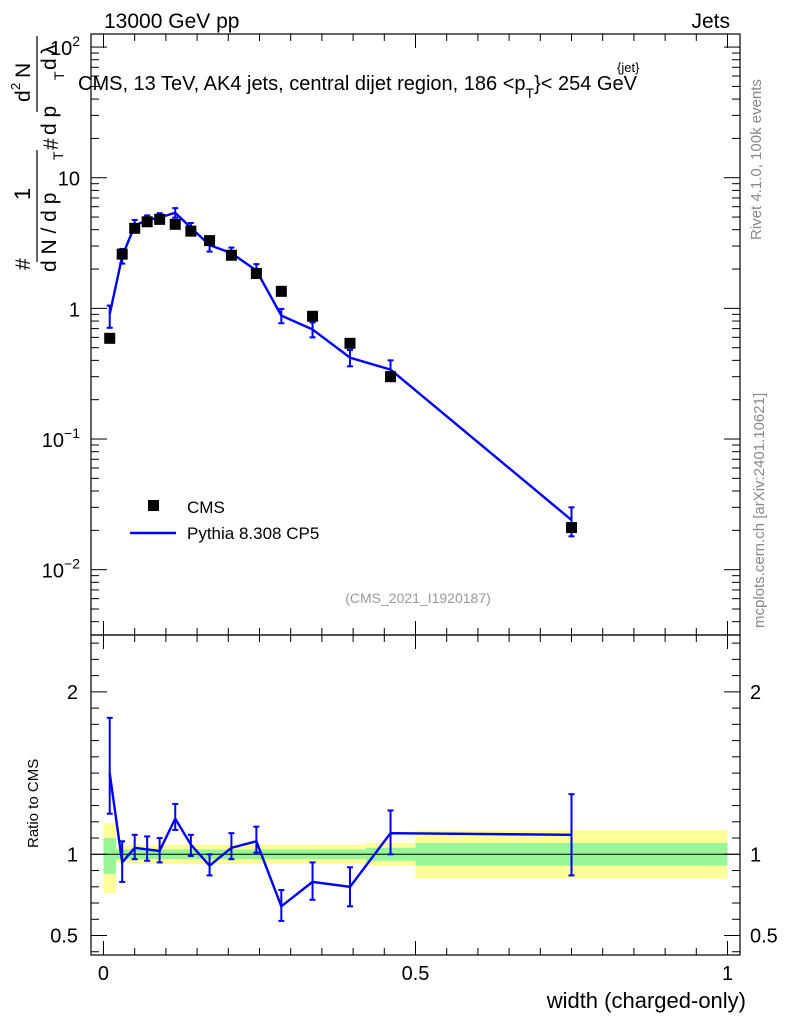  I want to click on ylabel-dn-dpt-sub: T, so click(58, 155).